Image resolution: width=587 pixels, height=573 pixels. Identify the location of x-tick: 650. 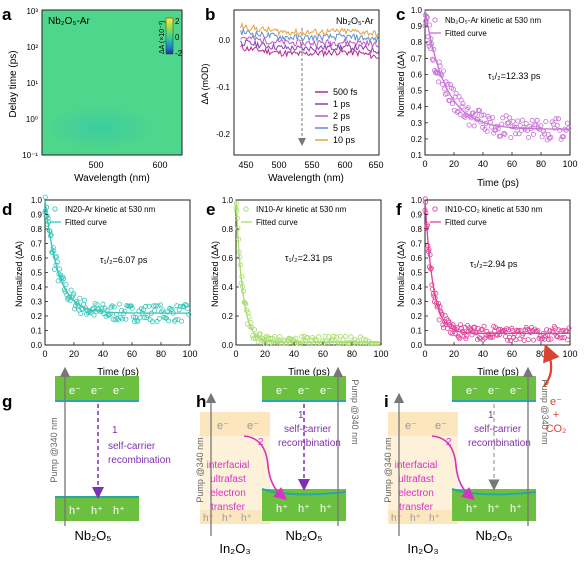
(375, 165).